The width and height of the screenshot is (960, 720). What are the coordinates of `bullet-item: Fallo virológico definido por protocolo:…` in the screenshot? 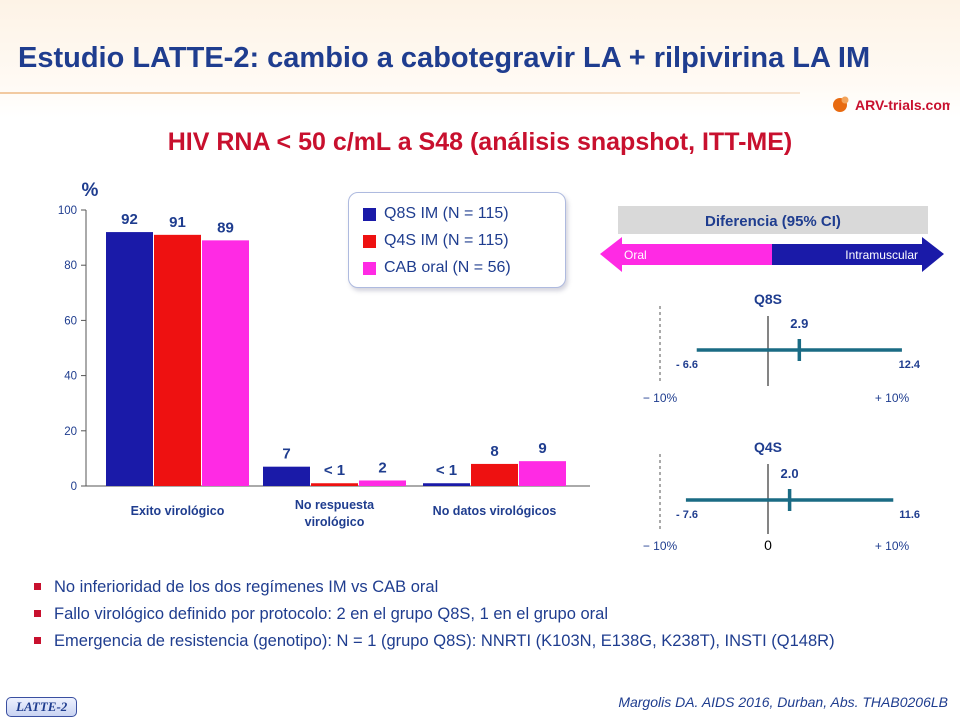 It's located at (489, 614).